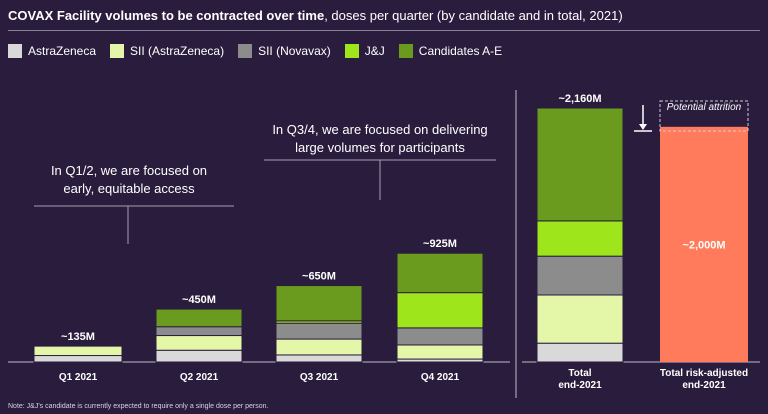 This screenshot has width=768, height=414. I want to click on category-label-5-line1: Total, so click(579, 373).